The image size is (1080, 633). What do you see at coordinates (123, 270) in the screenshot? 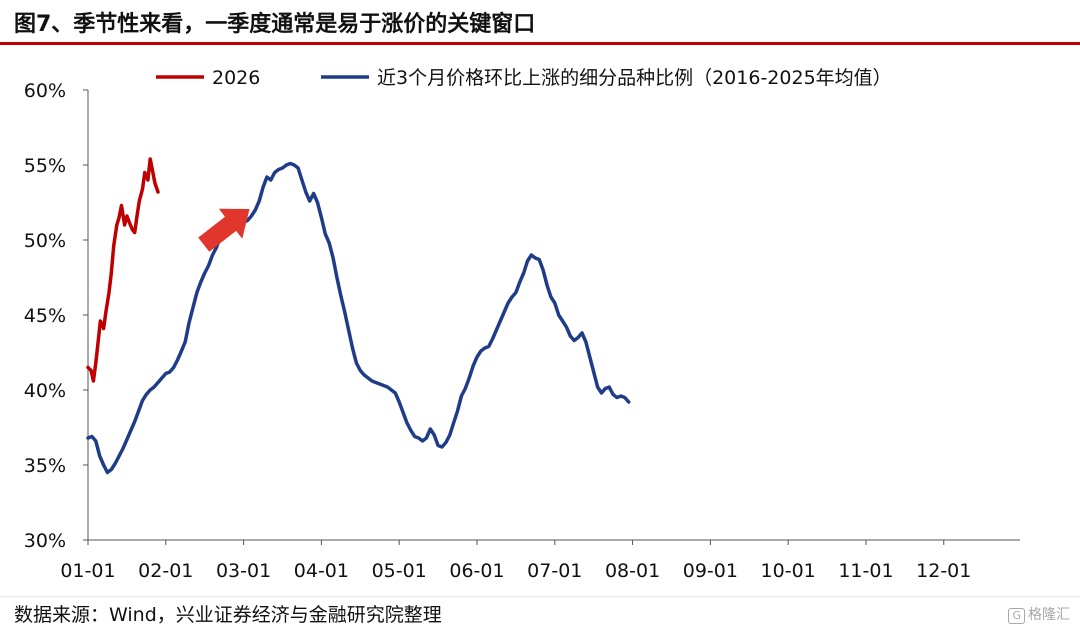
I see `series-line-2026` at bounding box center [123, 270].